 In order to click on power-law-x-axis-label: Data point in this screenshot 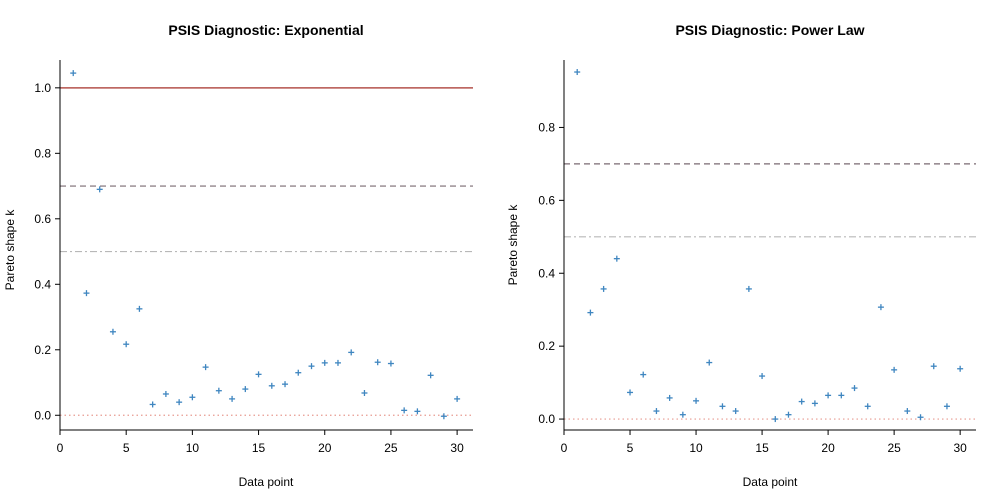, I will do `click(770, 482)`.